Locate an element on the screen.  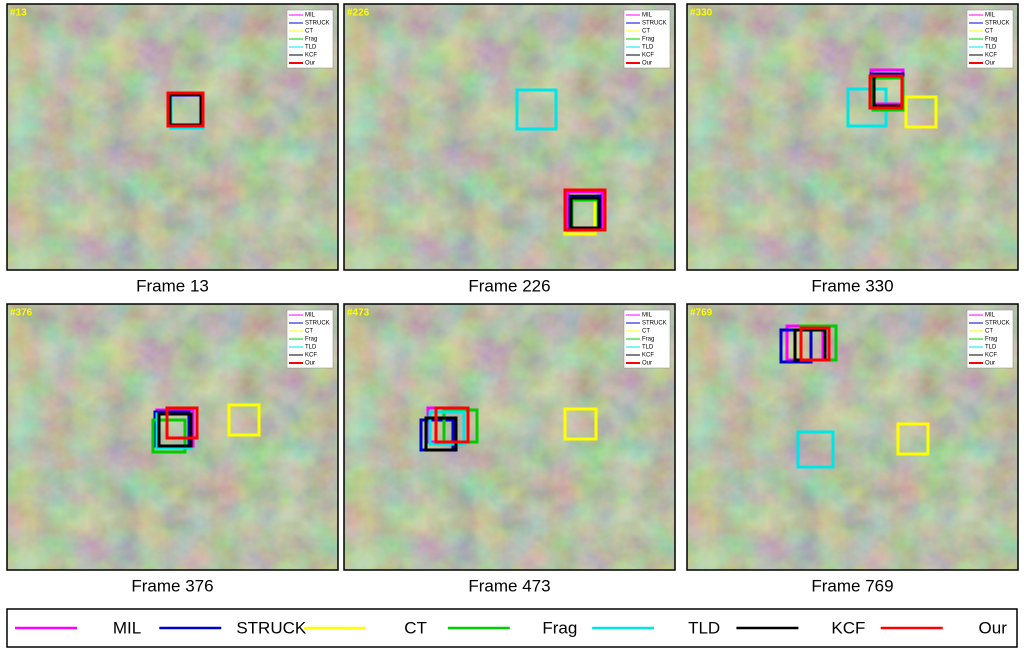
legend-label: MIL is located at coordinates (127, 627).